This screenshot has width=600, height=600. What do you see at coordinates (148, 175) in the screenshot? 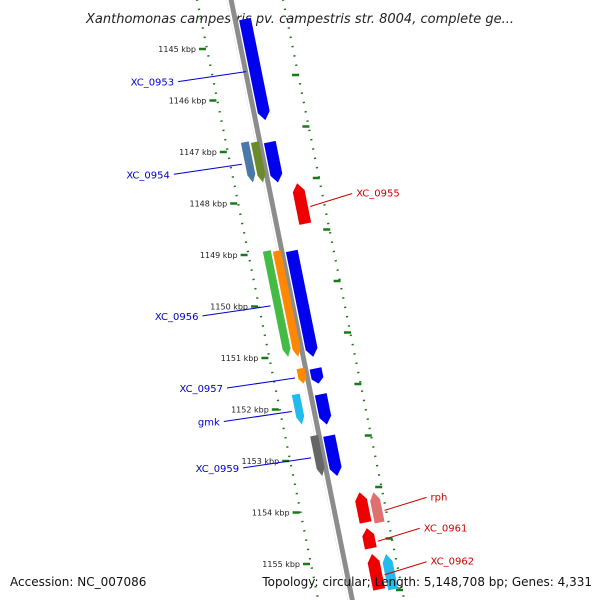
I see `gene-label: XC_0954` at bounding box center [148, 175].